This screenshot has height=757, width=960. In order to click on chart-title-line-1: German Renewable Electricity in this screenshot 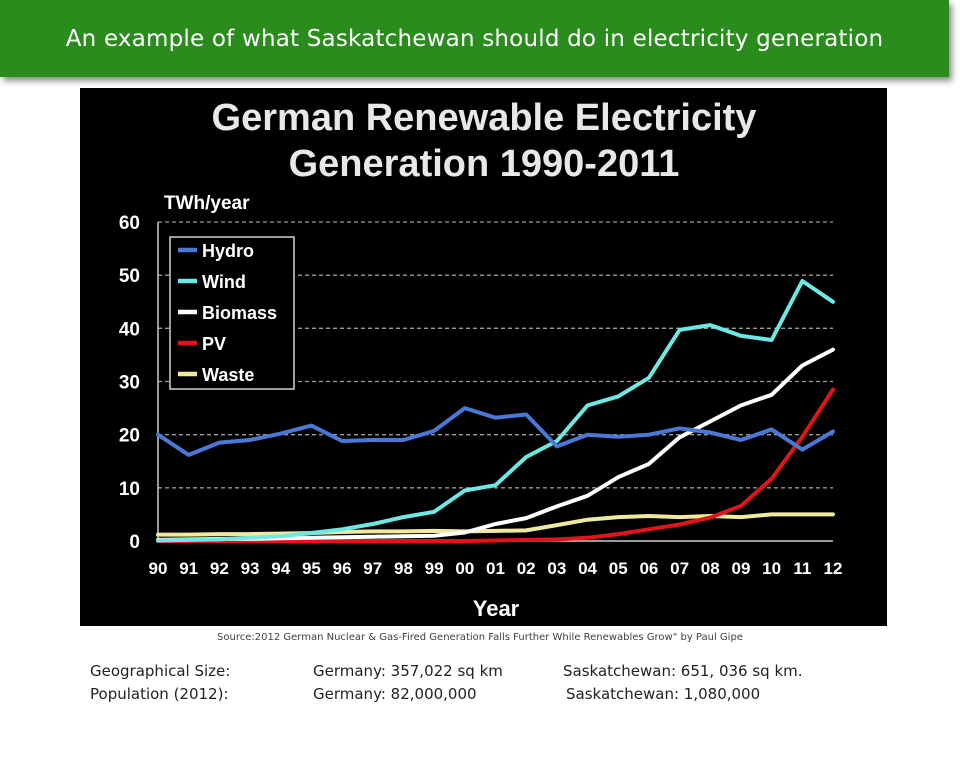, I will do `click(484, 118)`.